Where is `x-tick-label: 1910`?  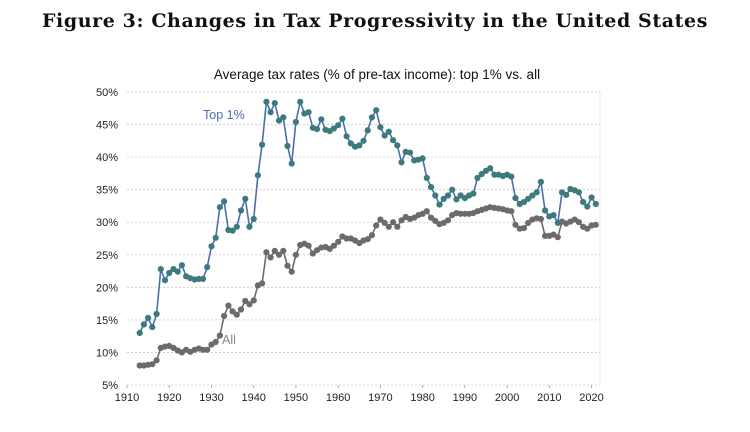
x-tick-label: 1910 is located at coordinates (127, 398).